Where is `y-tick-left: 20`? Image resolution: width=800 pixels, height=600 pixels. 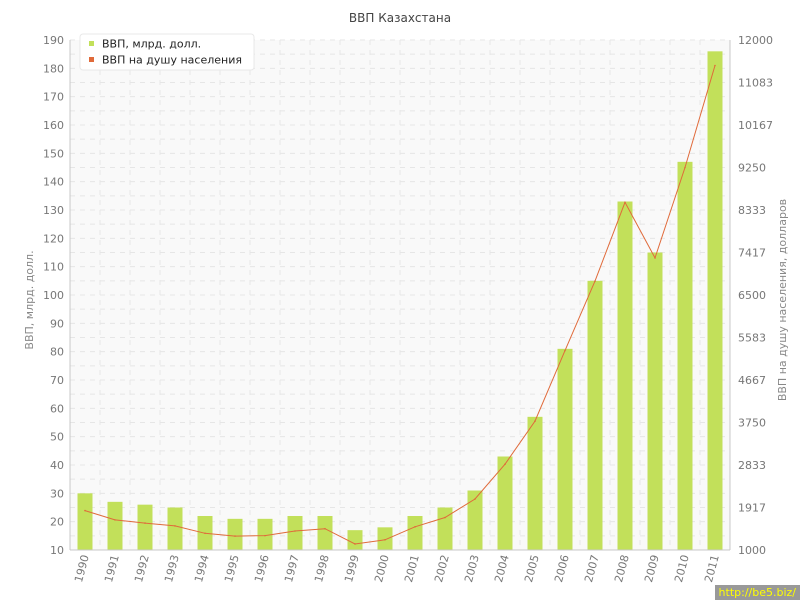 y-tick-left: 20 is located at coordinates (57, 522).